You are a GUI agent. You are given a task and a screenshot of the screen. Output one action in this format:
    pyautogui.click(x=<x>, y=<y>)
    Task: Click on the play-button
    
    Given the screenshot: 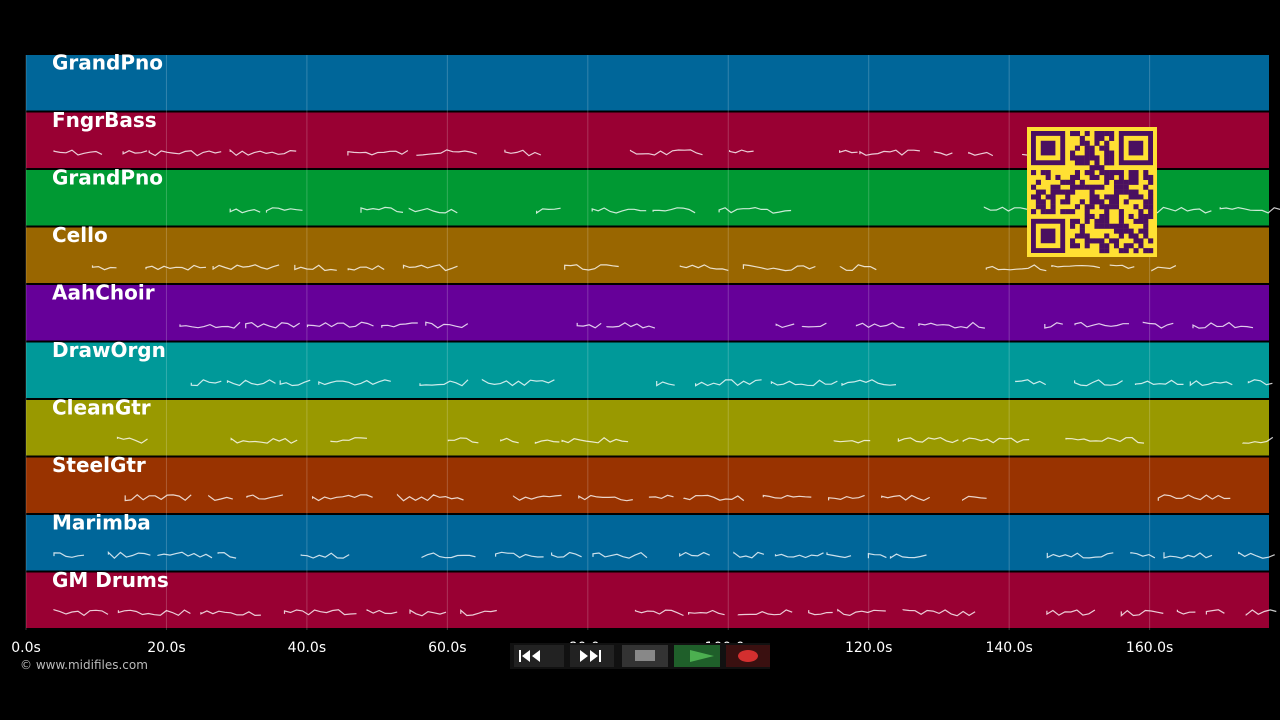 What is the action you would take?
    pyautogui.click(x=697, y=656)
    